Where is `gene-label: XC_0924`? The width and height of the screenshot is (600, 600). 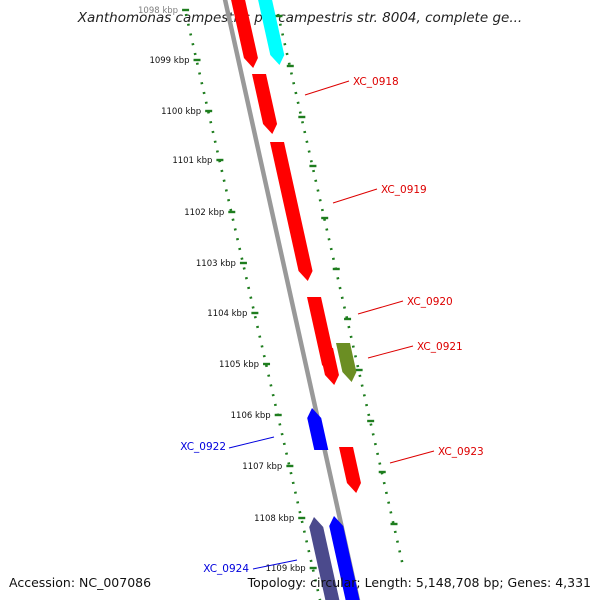
gene-label: XC_0924 is located at coordinates (226, 569).